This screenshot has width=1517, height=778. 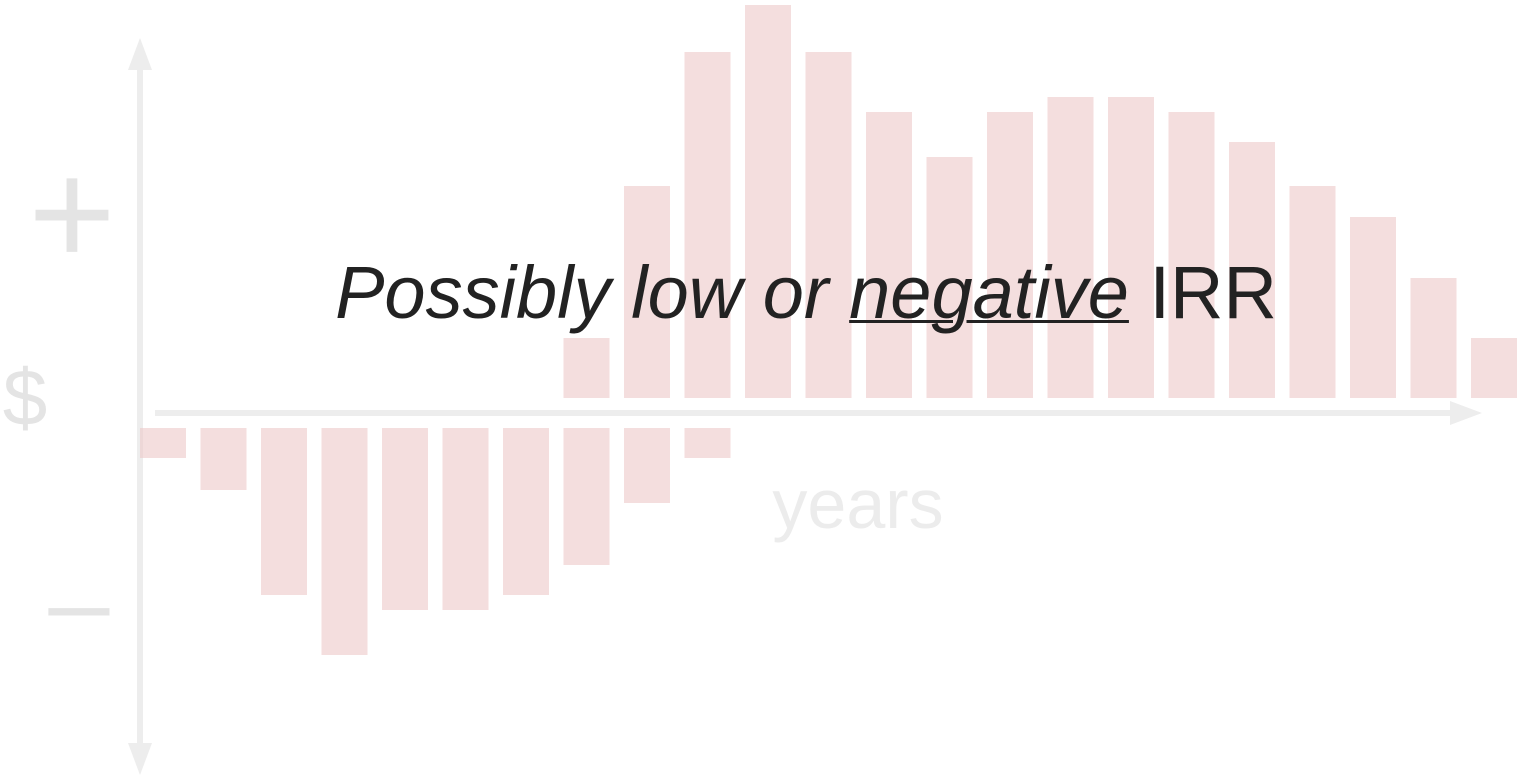 I want to click on x-axis-label: years, so click(x=857, y=504).